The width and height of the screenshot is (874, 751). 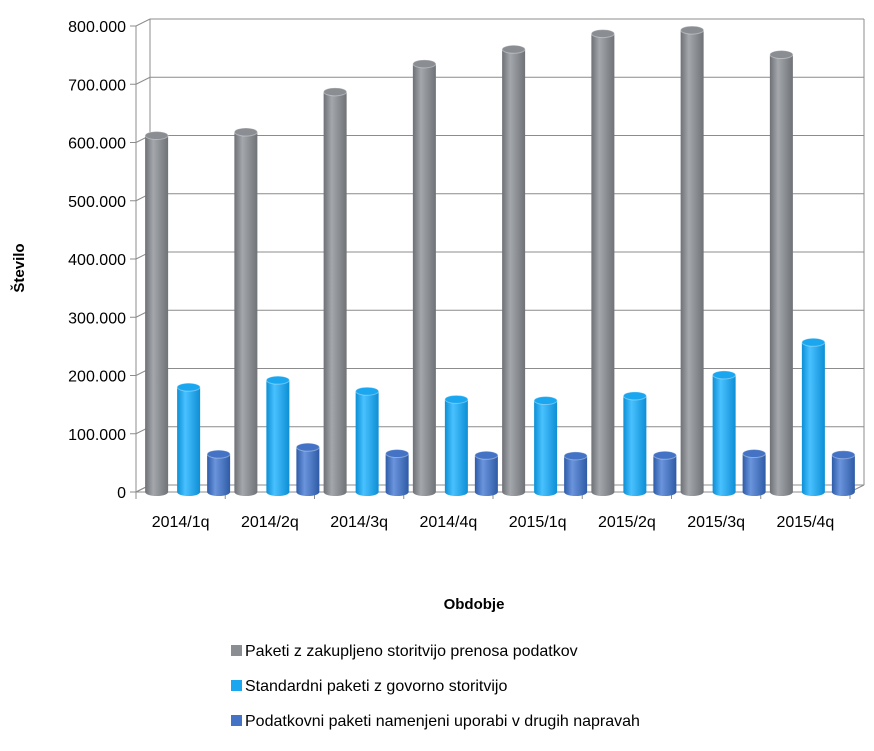 I want to click on y-tick-label: 300.000, so click(x=97, y=318).